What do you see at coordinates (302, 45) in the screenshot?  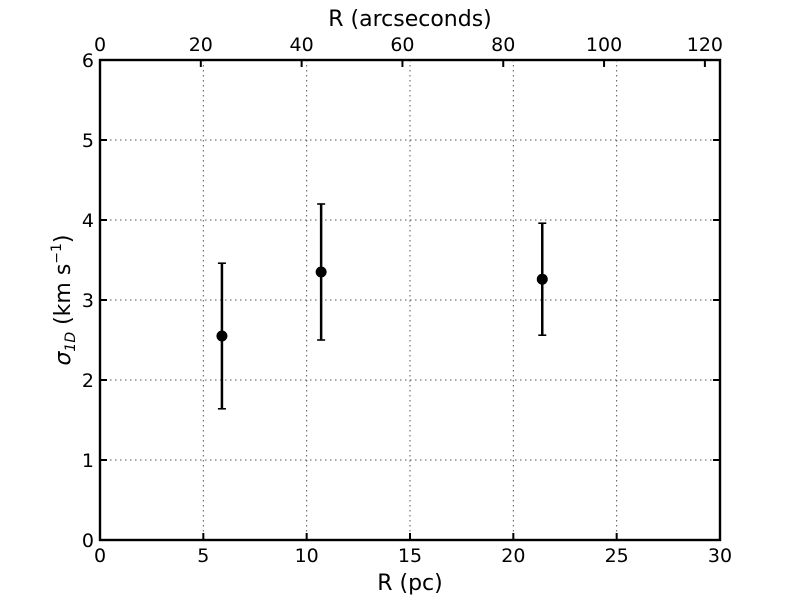 I see `x-top-tick-label: 40` at bounding box center [302, 45].